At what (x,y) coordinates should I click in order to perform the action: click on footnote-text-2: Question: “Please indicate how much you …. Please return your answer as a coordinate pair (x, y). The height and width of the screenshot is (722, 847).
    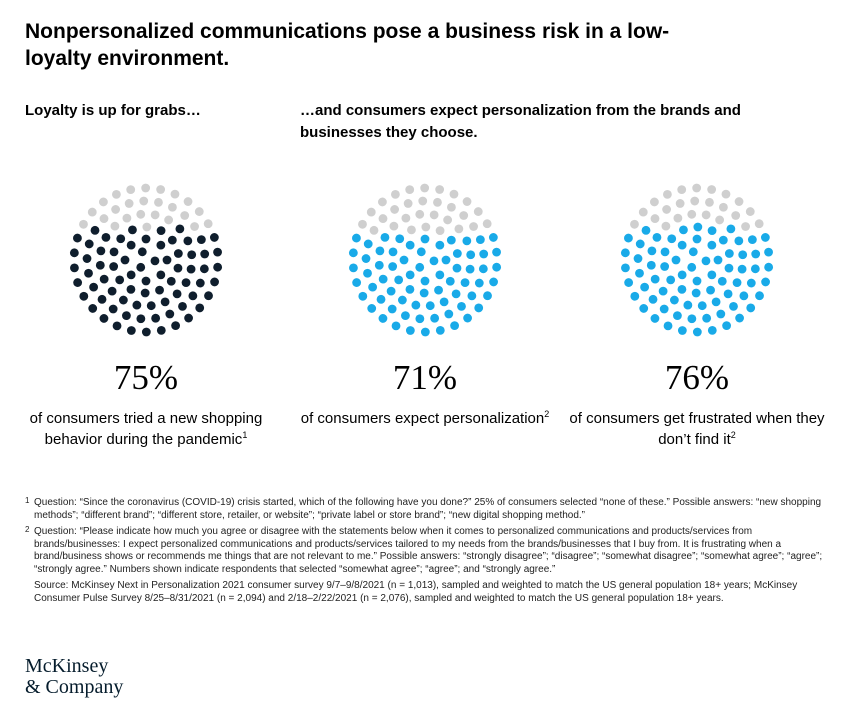
    Looking at the image, I should click on (428, 550).